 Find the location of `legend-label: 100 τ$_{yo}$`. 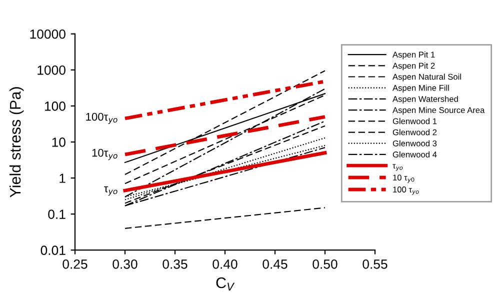

legend-label: 100 τ$_{yo}$ is located at coordinates (406, 190).